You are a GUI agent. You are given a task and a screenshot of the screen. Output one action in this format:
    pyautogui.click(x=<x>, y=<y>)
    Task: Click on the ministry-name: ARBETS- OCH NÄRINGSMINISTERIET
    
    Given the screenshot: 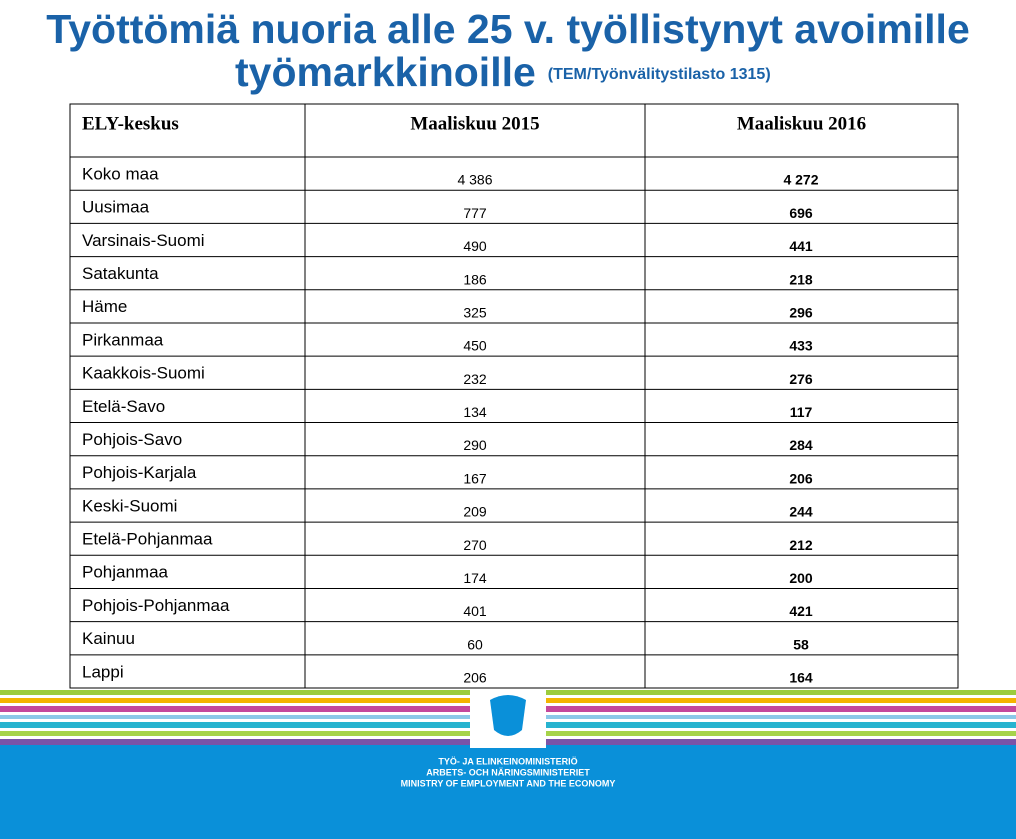 What is the action you would take?
    pyautogui.click(x=508, y=772)
    